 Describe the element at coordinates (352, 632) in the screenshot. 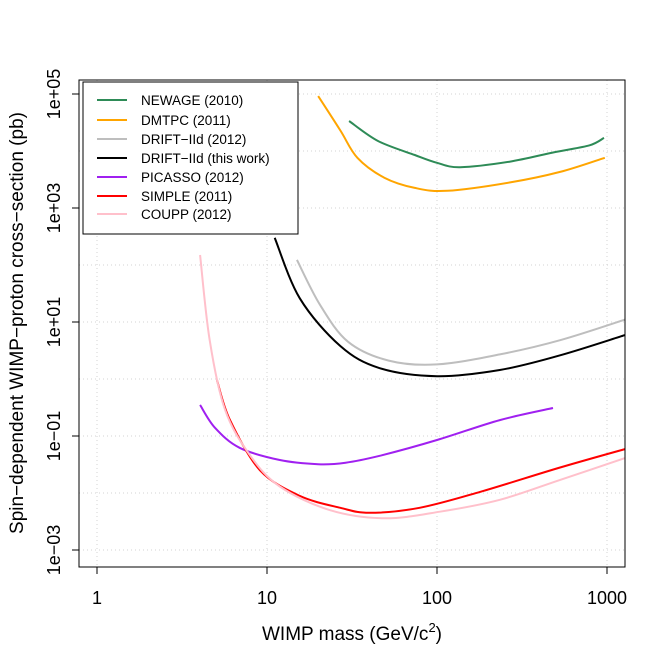

I see `x-axis-label: WIMP mass (GeV/c2)` at that location.